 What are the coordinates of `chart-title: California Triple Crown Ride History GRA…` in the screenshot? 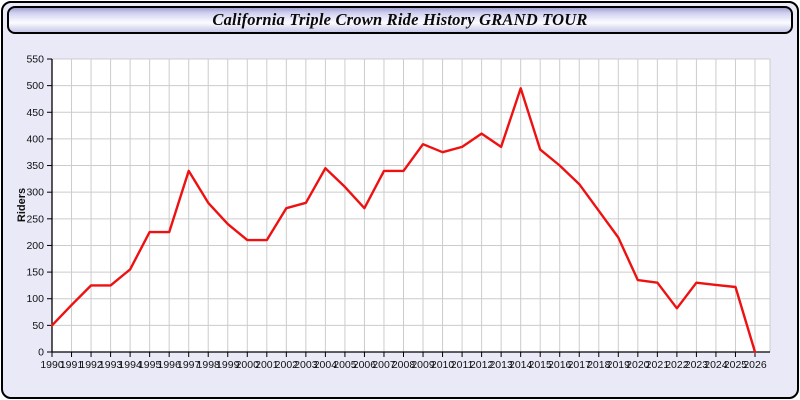 It's located at (400, 19).